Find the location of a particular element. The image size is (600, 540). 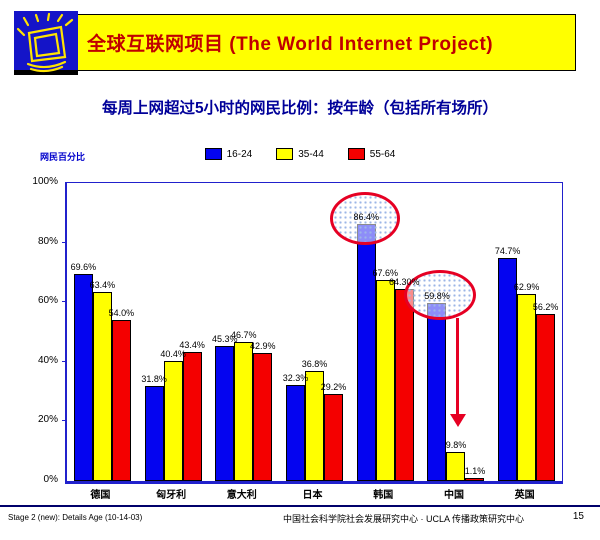

bar-wrap: 31.8% is located at coordinates (154, 332).